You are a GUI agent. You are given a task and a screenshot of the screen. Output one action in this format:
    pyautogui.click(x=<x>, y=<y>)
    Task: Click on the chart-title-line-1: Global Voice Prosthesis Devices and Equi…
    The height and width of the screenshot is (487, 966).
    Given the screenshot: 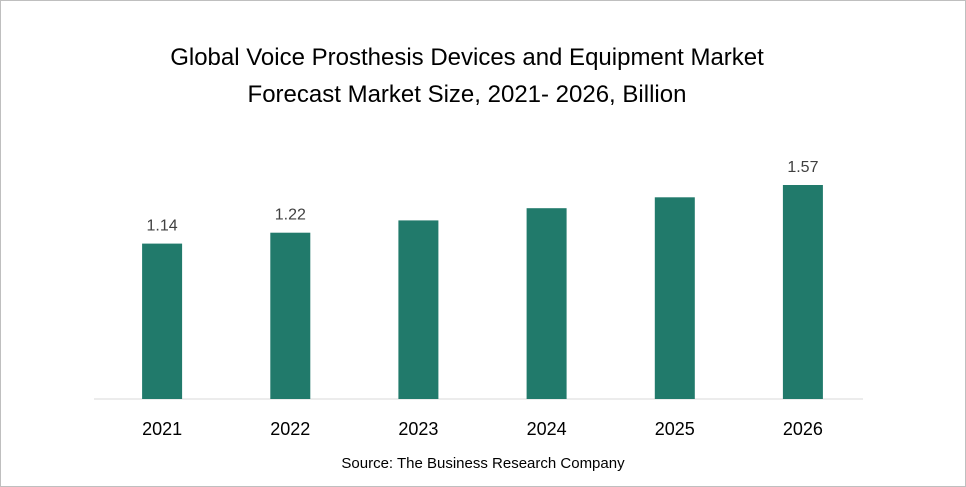 What is the action you would take?
    pyautogui.click(x=467, y=57)
    